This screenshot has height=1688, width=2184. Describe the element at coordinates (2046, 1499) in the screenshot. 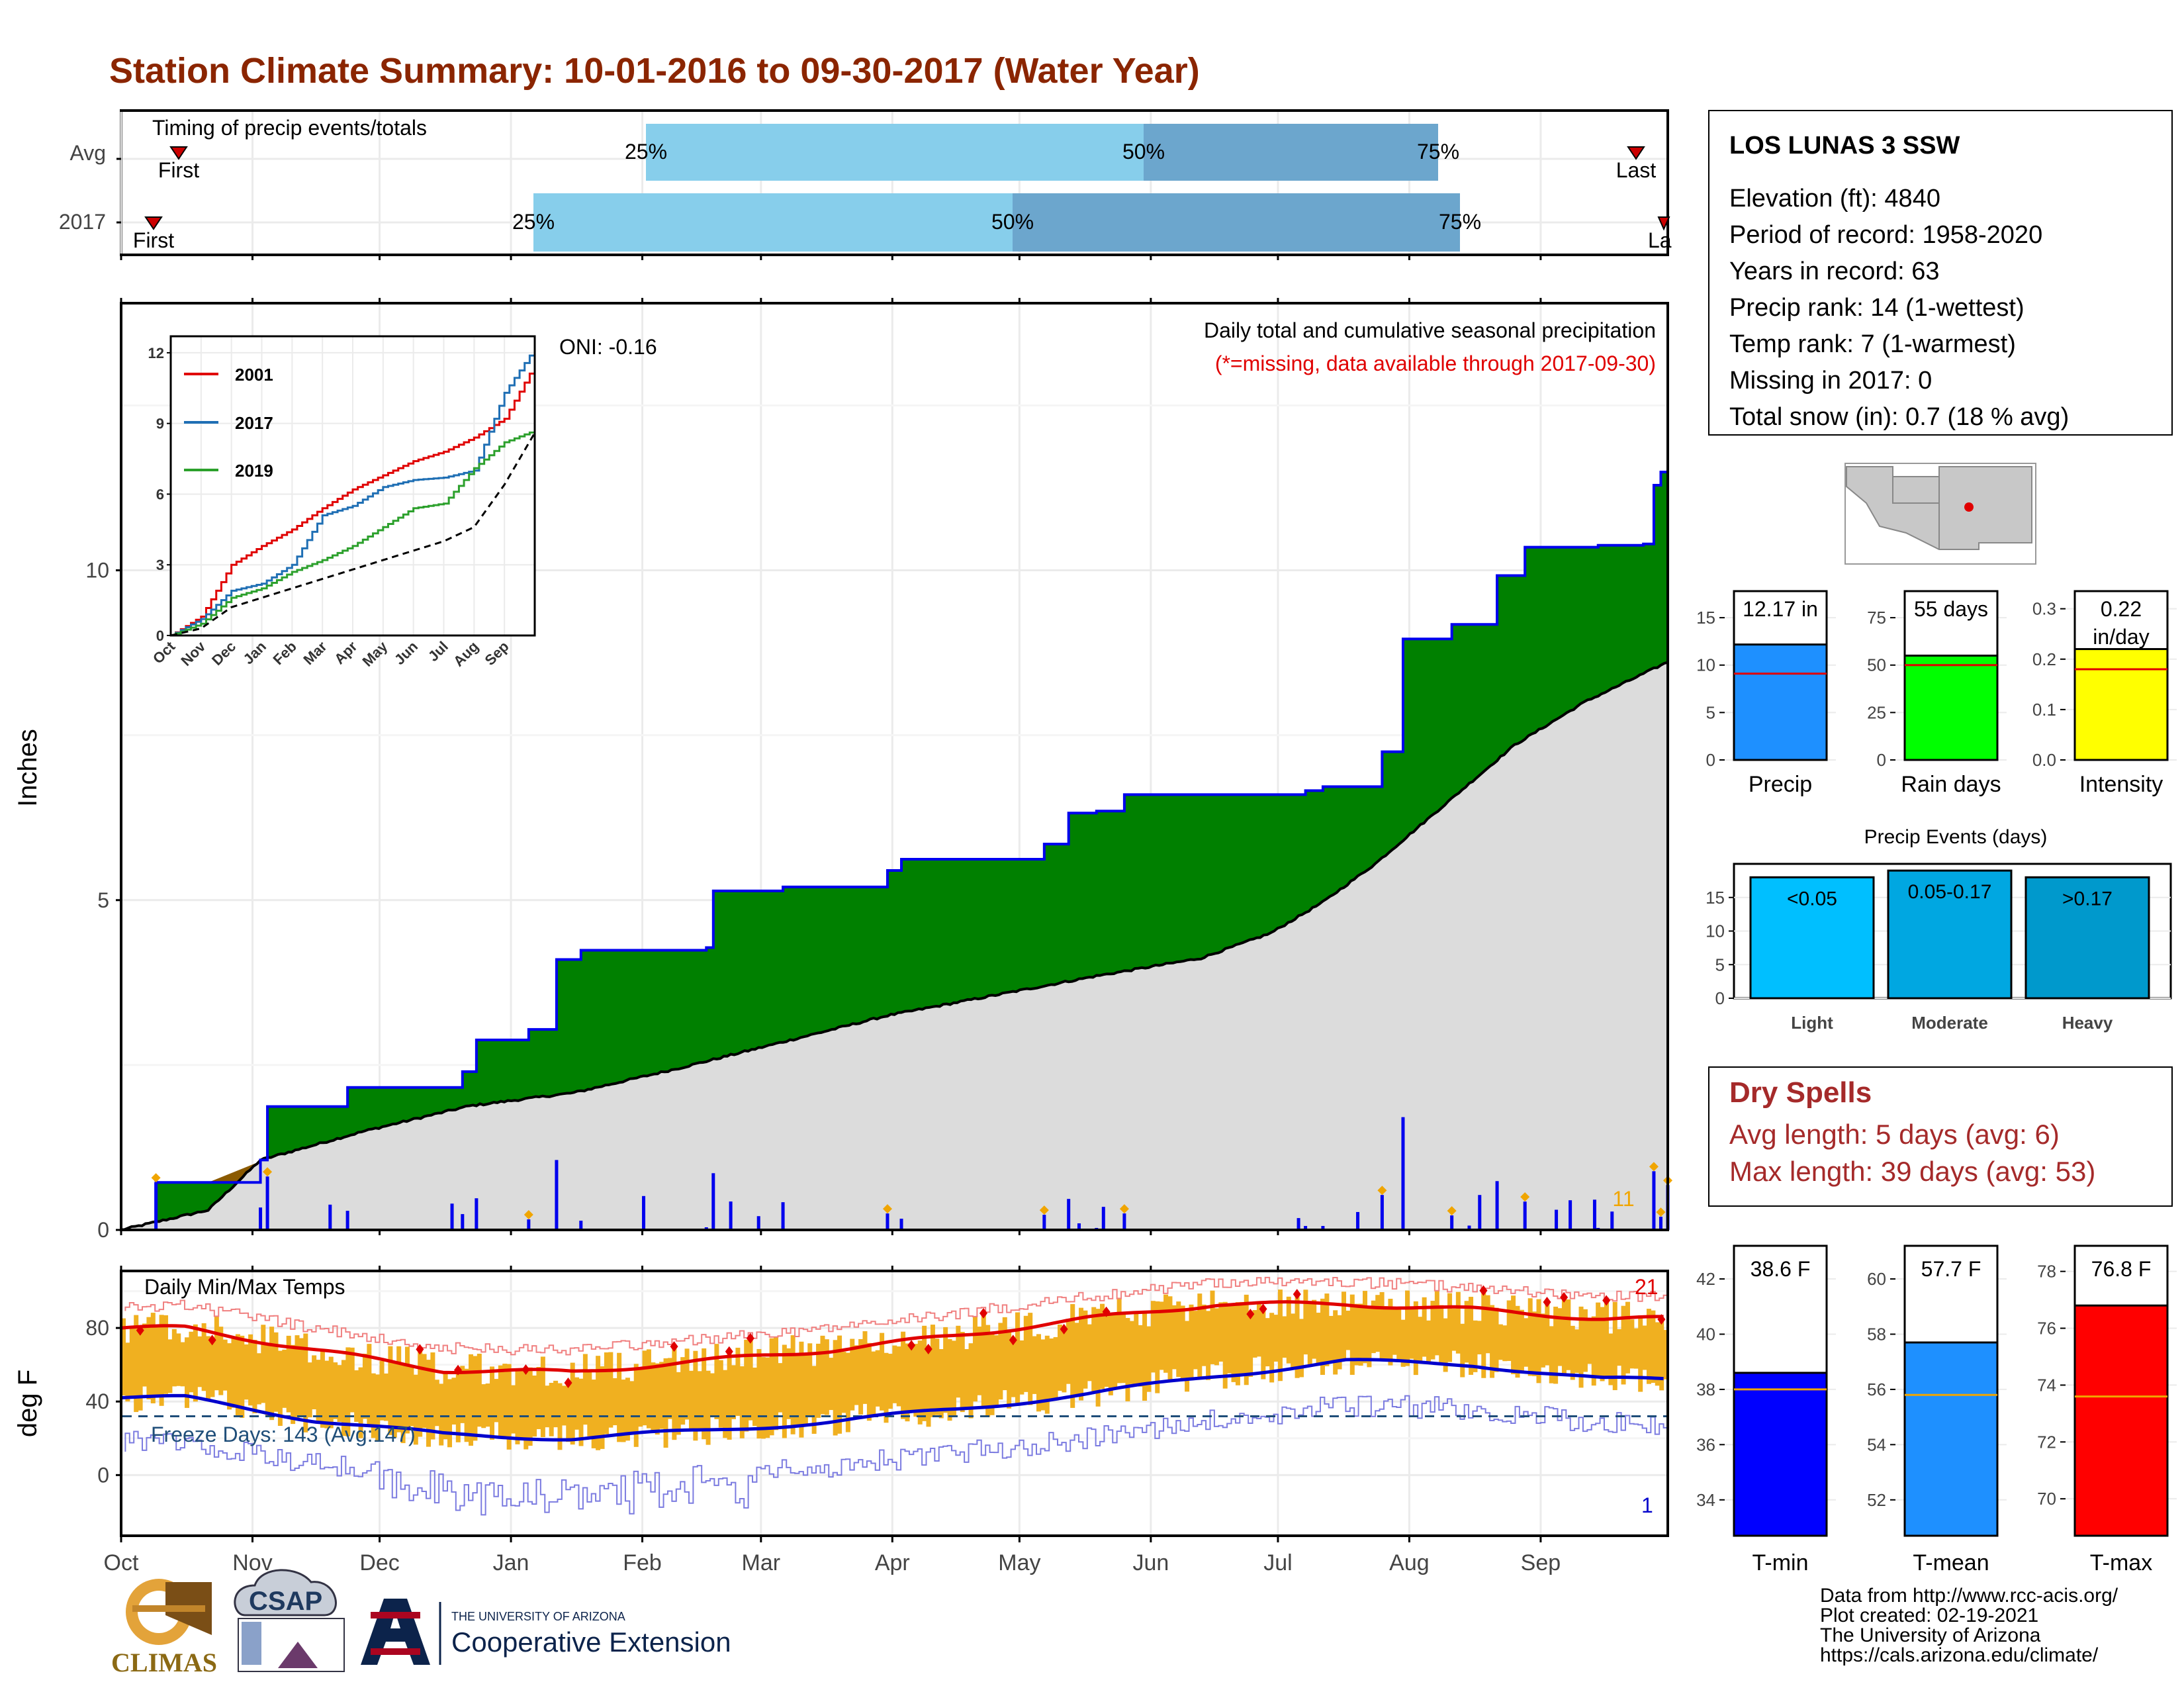

I see `temp-summary-ytick-label: 70` at that location.